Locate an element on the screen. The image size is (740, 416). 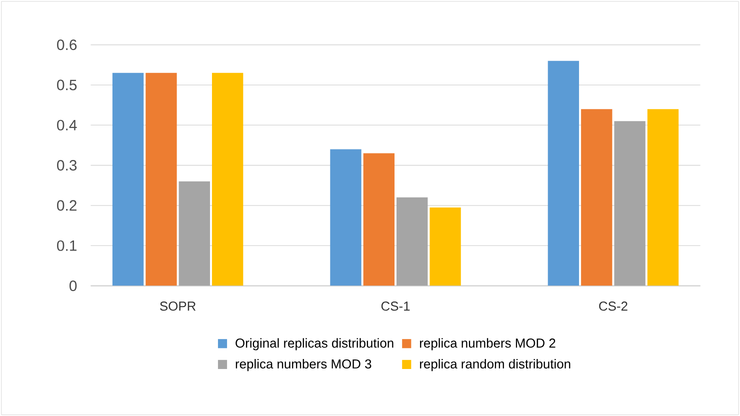
y-tick-label: 0.1 is located at coordinates (67, 245).